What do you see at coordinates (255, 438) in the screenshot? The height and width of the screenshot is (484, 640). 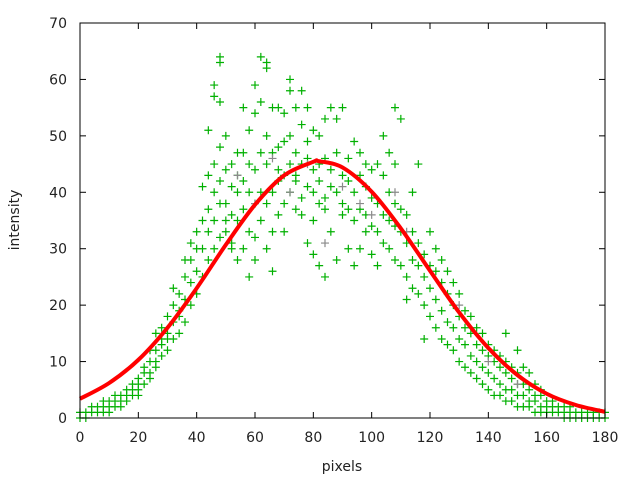 I see `x-tick-label: 60` at bounding box center [255, 438].